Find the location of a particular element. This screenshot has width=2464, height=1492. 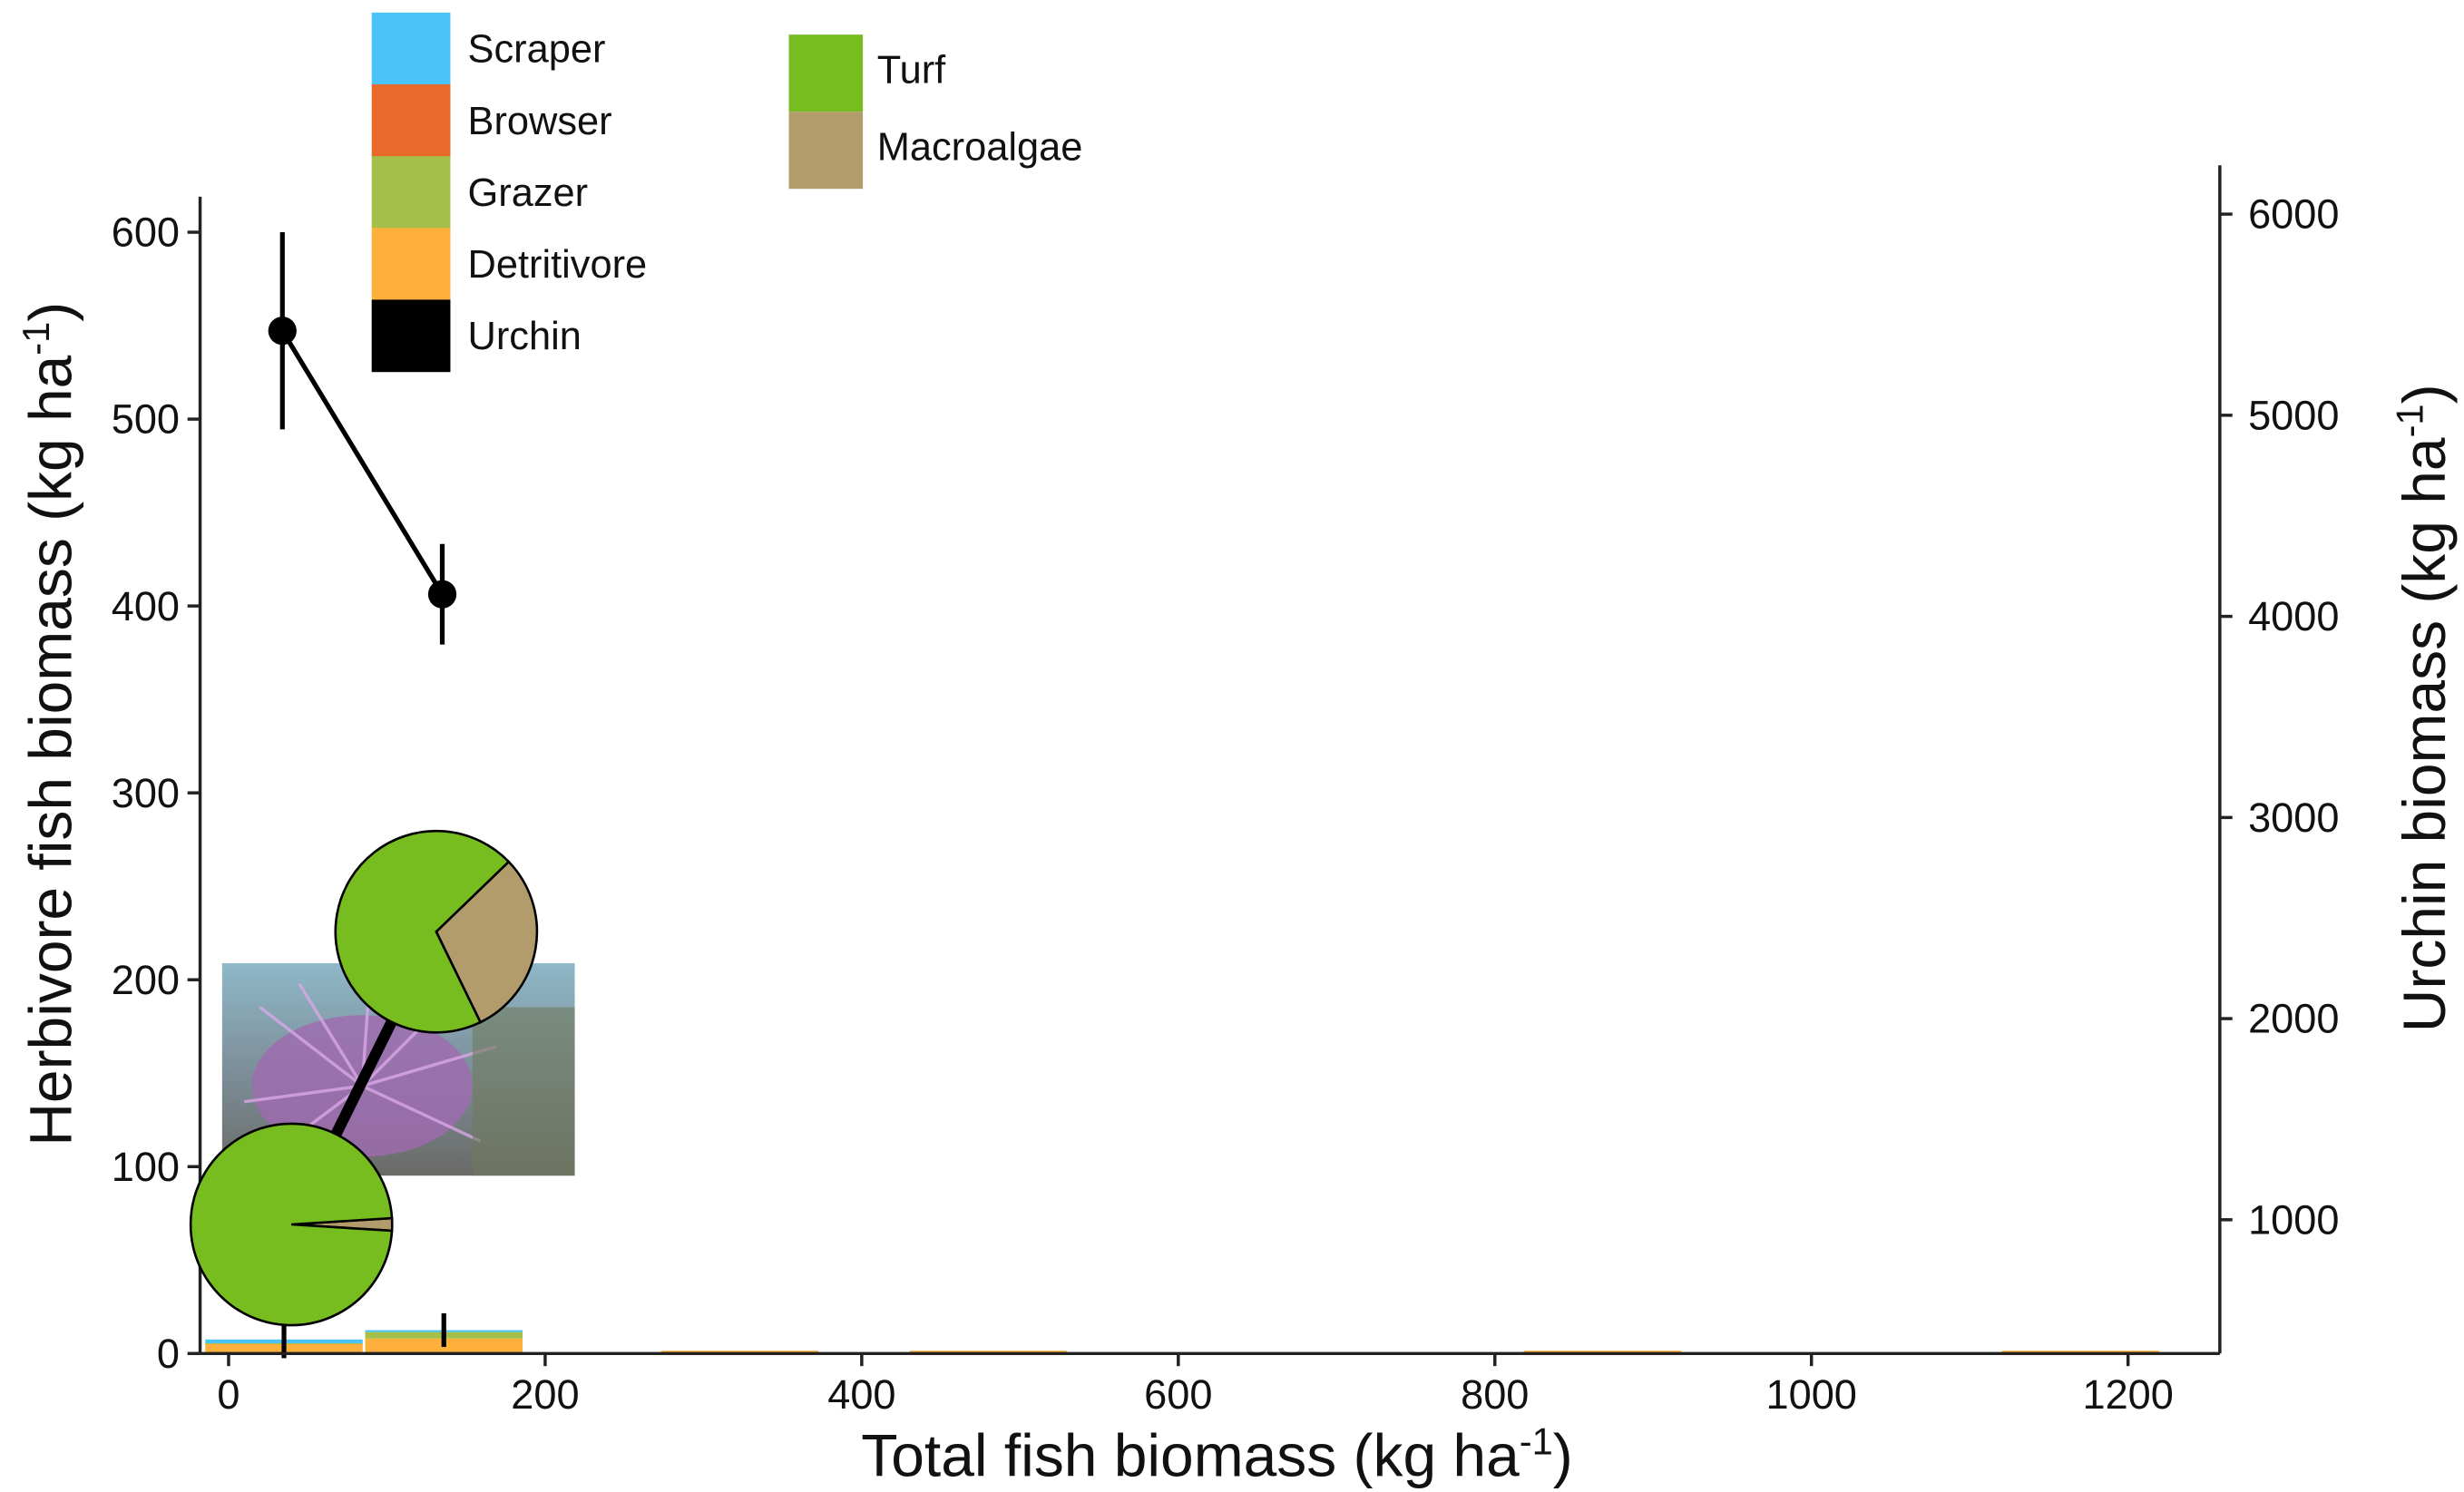

y-tick-label: 300 is located at coordinates (146, 793).